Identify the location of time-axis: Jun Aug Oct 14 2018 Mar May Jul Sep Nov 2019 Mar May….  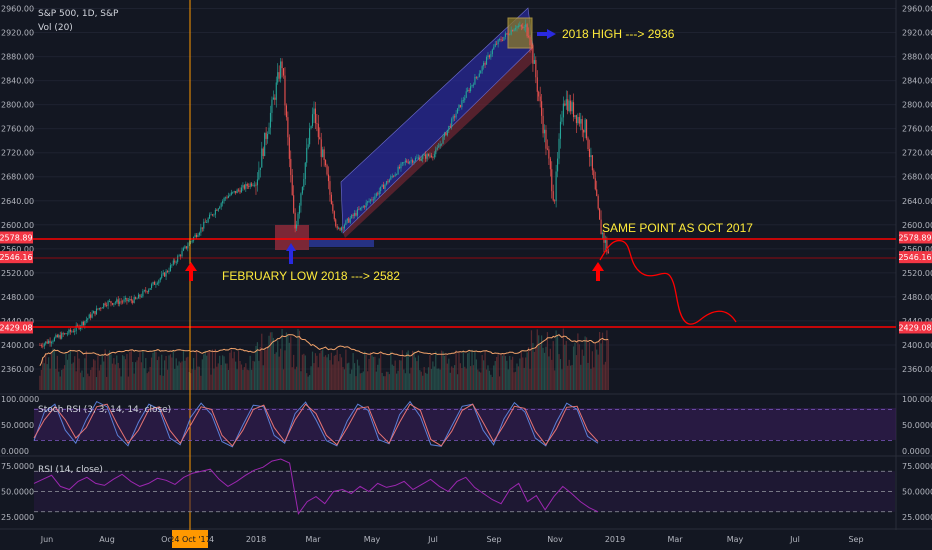
(452, 539).